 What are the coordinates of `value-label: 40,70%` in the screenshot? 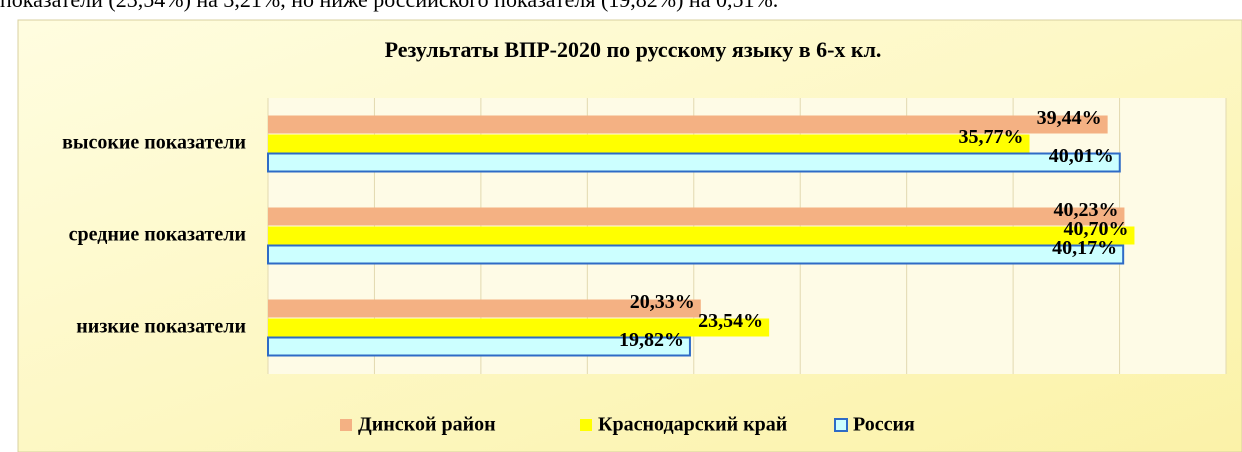 It's located at (1095, 229).